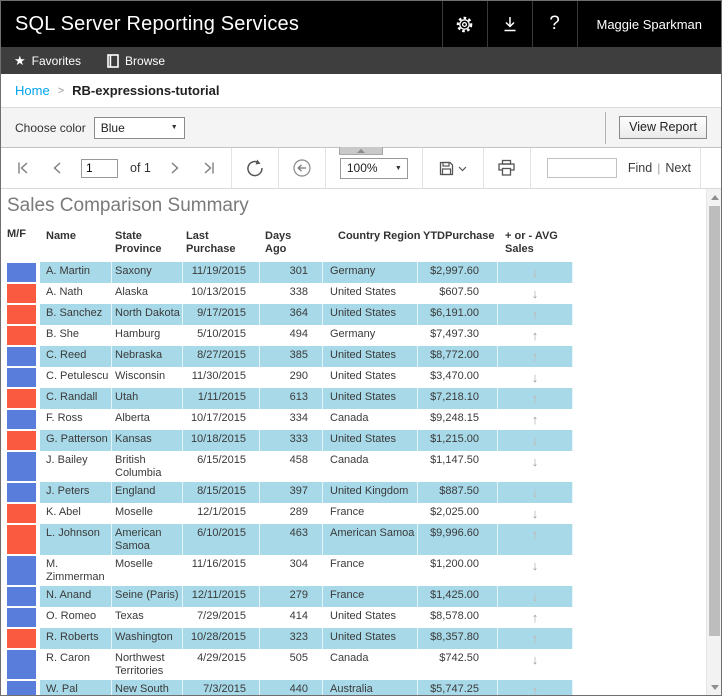 This screenshot has height=696, width=722. What do you see at coordinates (373, 168) in the screenshot?
I see `zoom-select: 100% ▼` at bounding box center [373, 168].